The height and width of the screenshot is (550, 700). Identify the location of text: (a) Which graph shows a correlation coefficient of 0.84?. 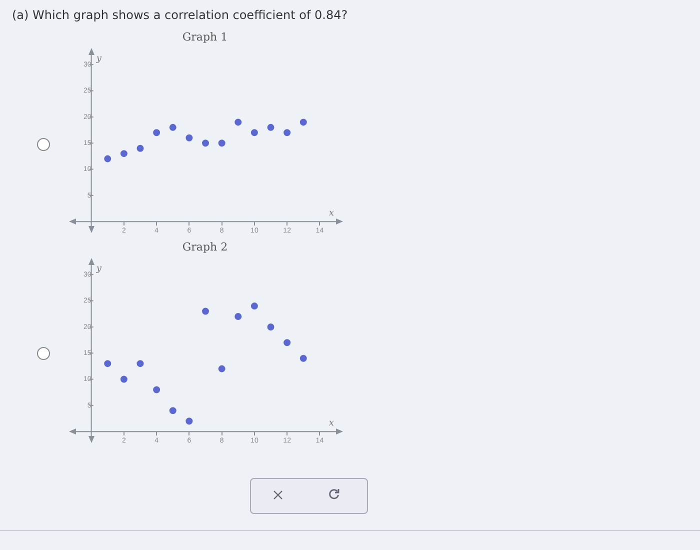
(180, 15).